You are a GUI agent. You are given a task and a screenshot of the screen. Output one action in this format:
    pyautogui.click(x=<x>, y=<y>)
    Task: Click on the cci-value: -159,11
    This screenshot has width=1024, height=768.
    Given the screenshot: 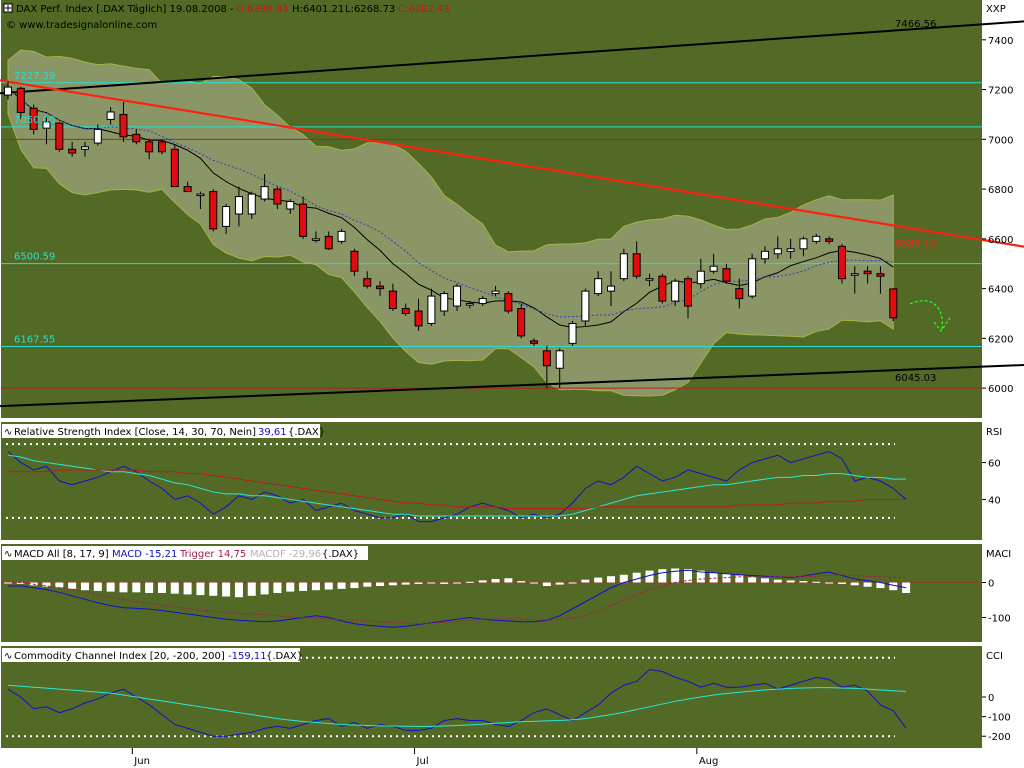 What is the action you would take?
    pyautogui.click(x=247, y=656)
    